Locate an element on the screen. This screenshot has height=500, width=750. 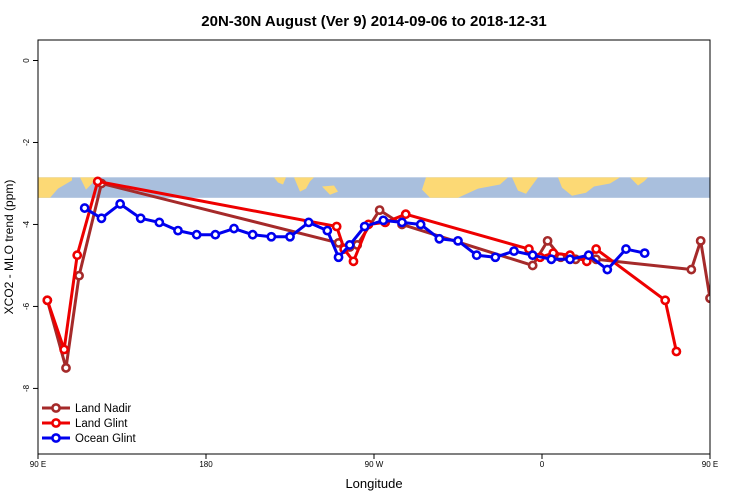
y-tick-label: 0 is located at coordinates (26, 60).